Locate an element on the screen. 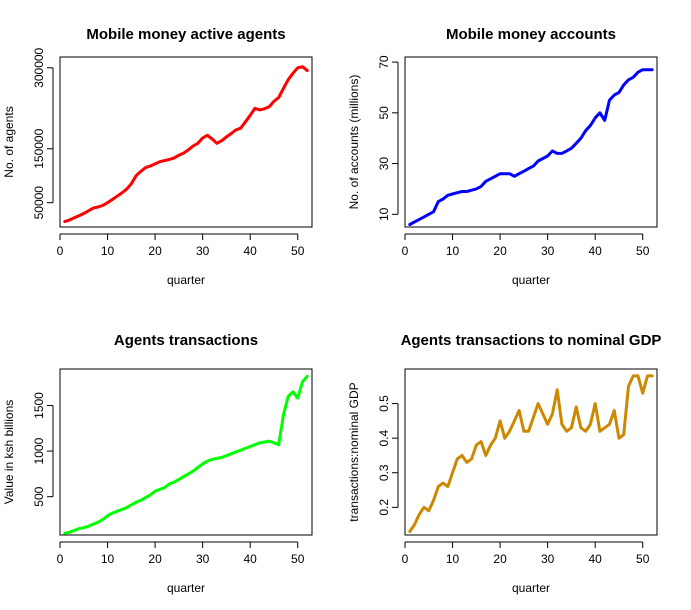 The width and height of the screenshot is (691, 610). chart-title: Agents transactions to nominal GDP is located at coordinates (531, 340).